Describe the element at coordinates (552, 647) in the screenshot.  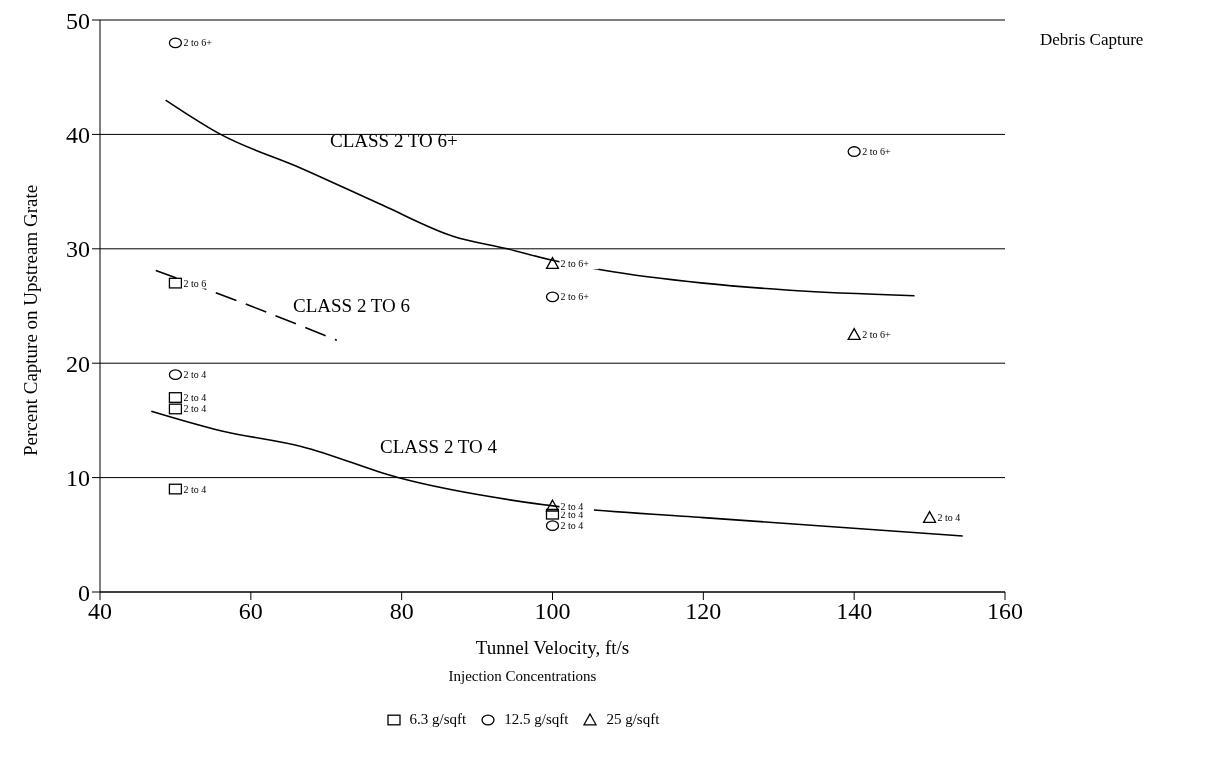
I see `x-axis-title: Tunnel Velocity, ft/s` at that location.